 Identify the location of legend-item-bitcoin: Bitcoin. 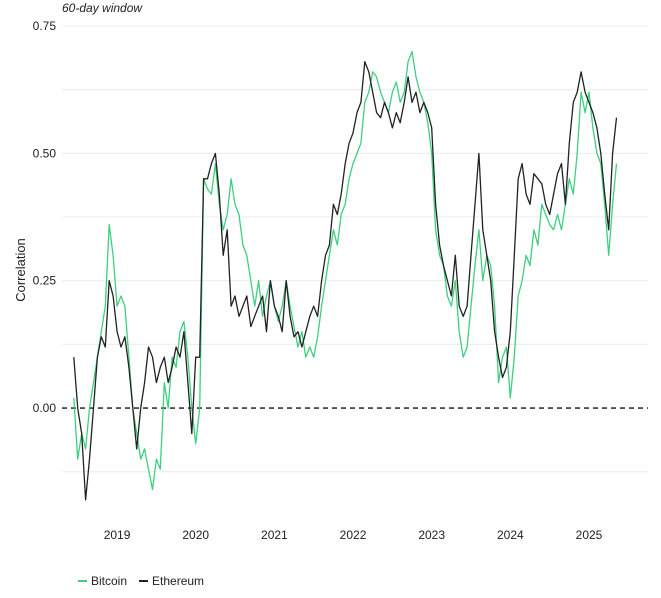
(102, 581).